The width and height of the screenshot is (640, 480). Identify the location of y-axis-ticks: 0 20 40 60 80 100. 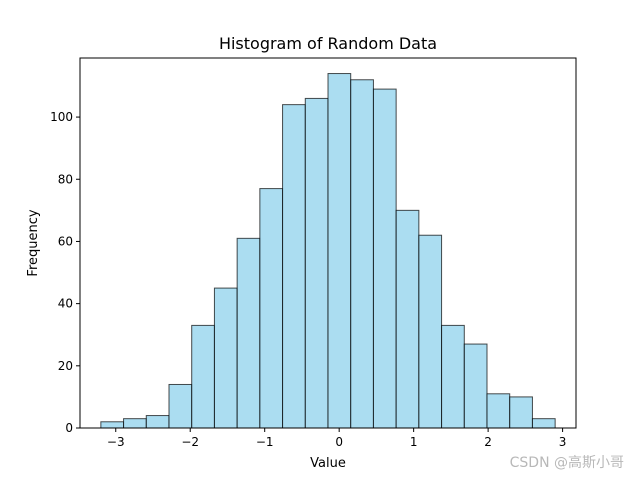
(65, 272).